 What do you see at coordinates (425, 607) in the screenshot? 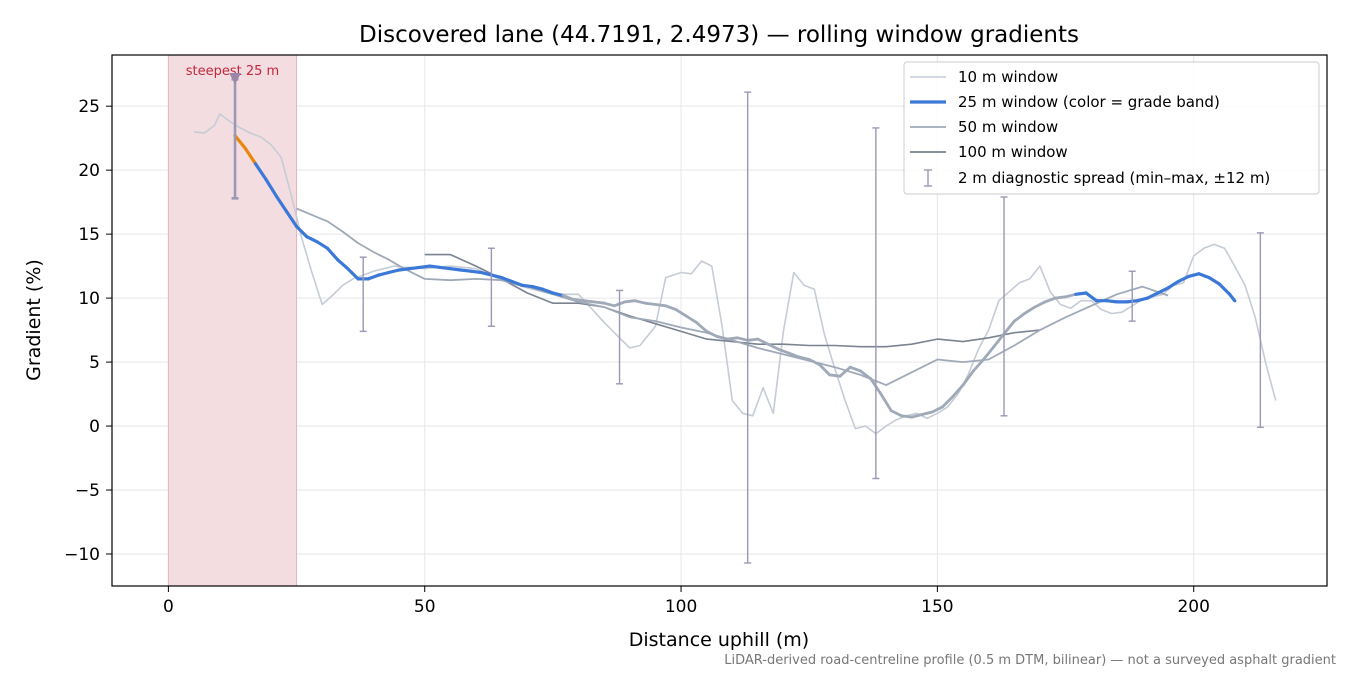
I see `x-tick-label: 50` at bounding box center [425, 607].